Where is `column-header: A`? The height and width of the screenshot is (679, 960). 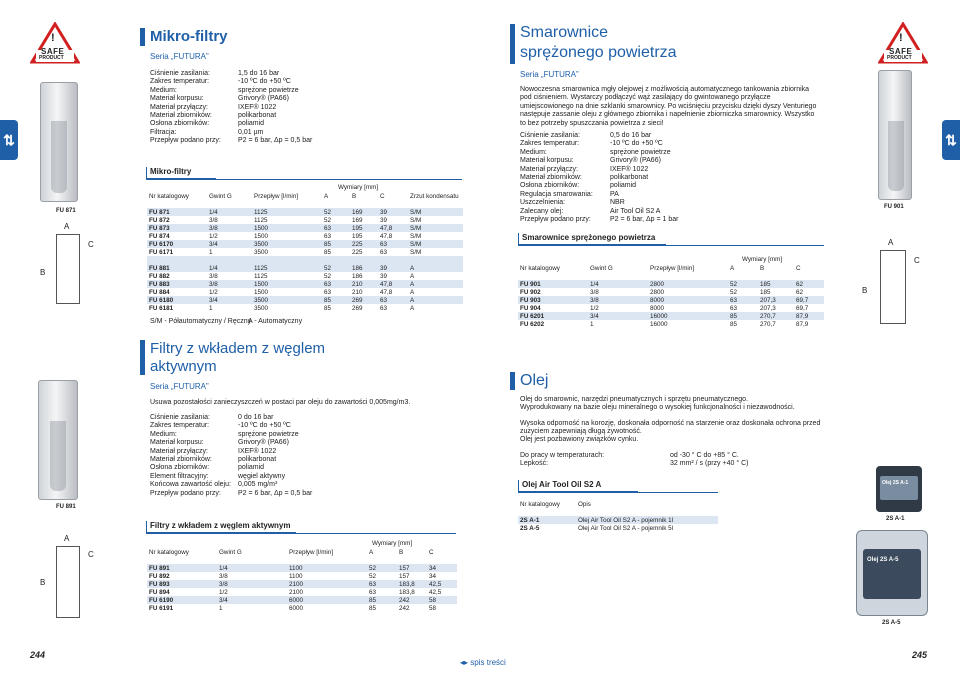
column-header: A is located at coordinates (371, 552).